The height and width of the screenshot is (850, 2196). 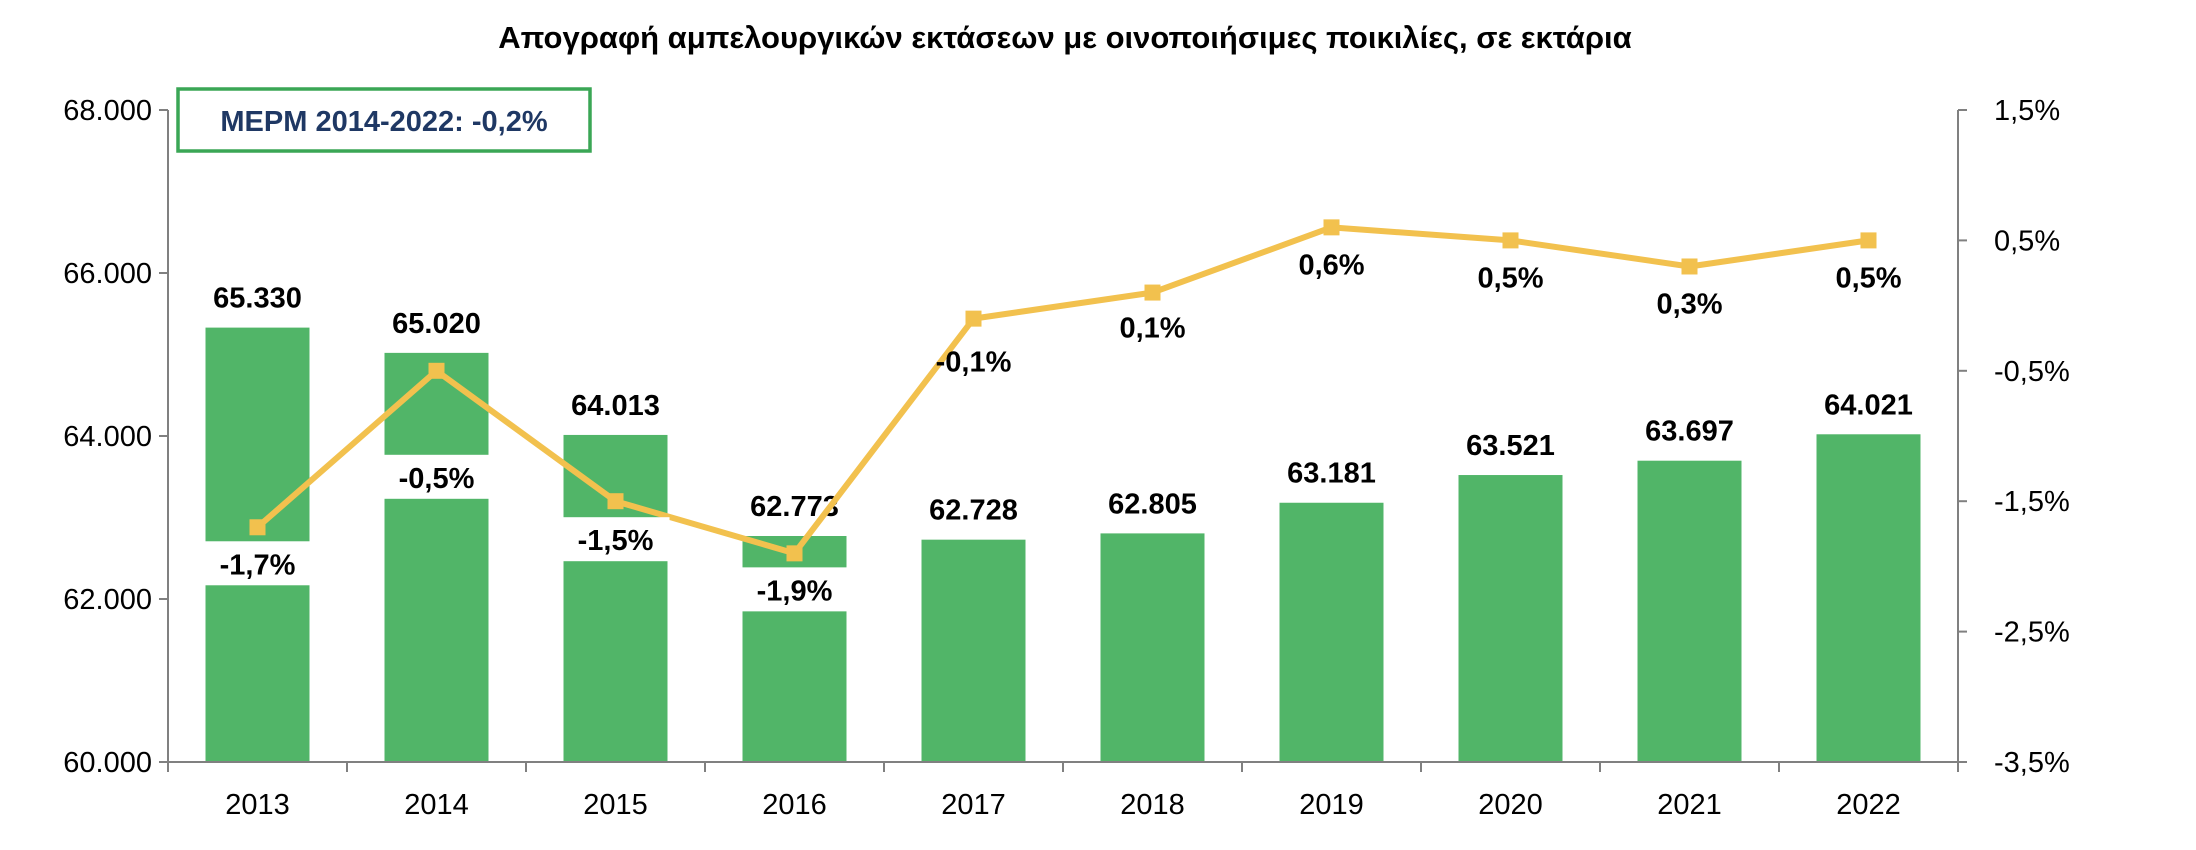 I want to click on bar-label-2018: 62.805, so click(x=1152, y=504).